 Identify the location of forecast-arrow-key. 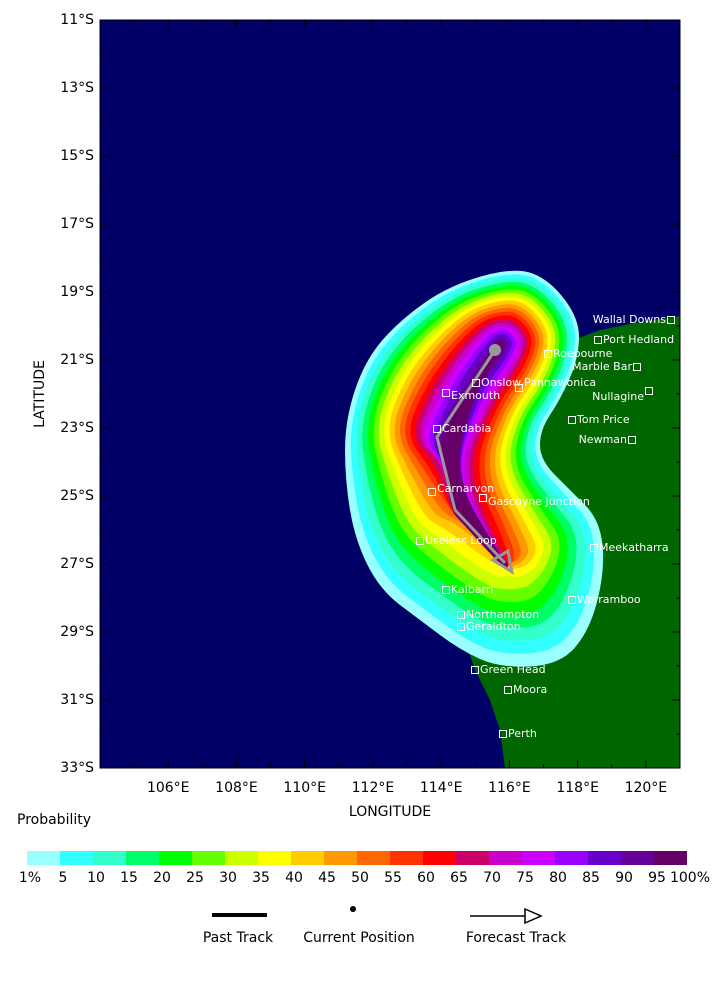
(533, 916).